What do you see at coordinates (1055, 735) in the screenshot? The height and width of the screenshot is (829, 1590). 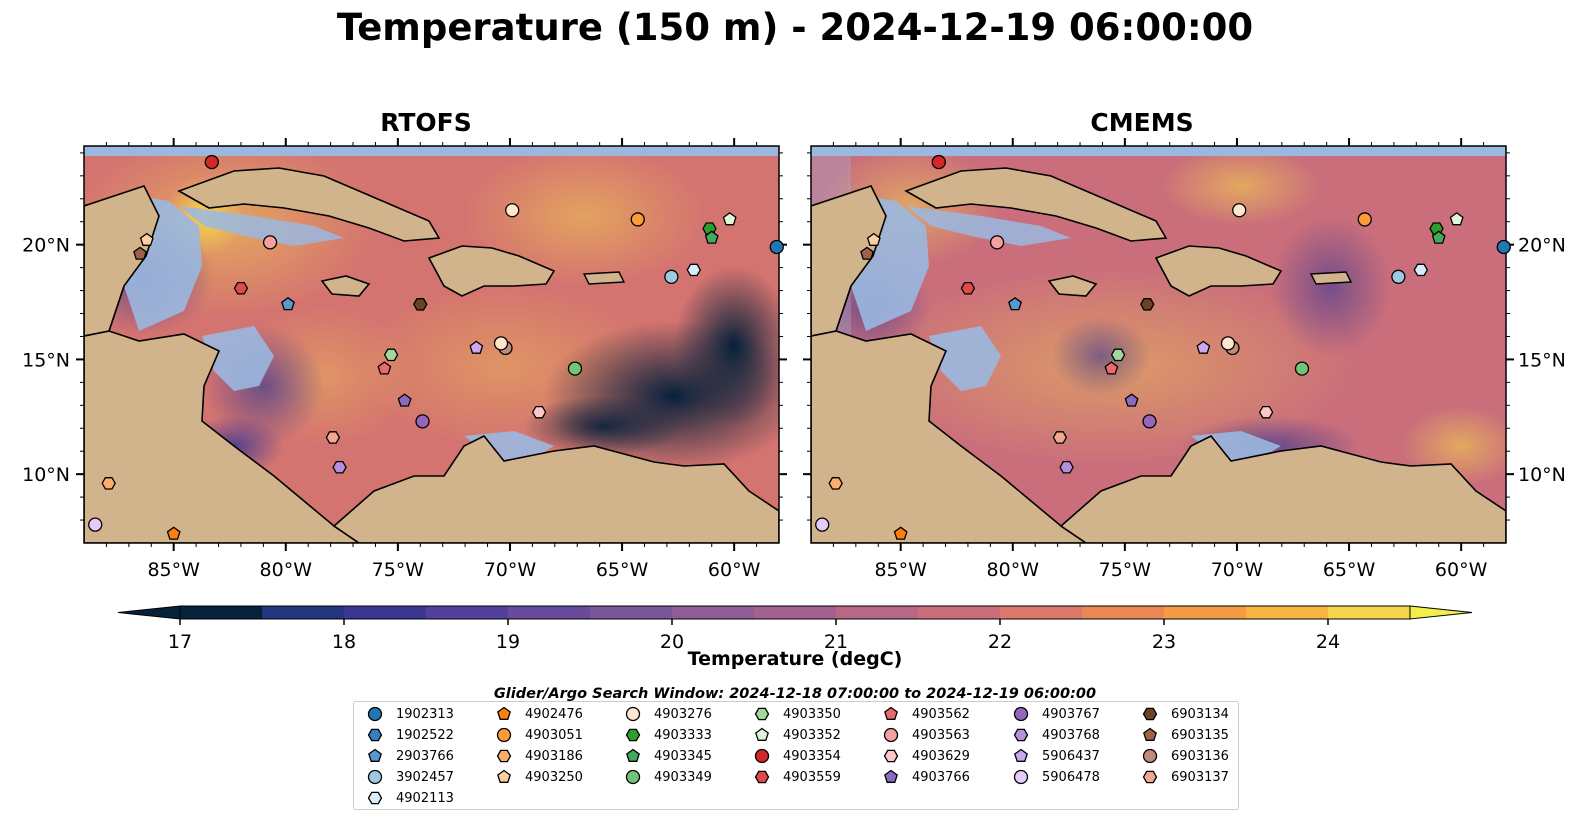 I see `legend-item-4903768: 4903768` at bounding box center [1055, 735].